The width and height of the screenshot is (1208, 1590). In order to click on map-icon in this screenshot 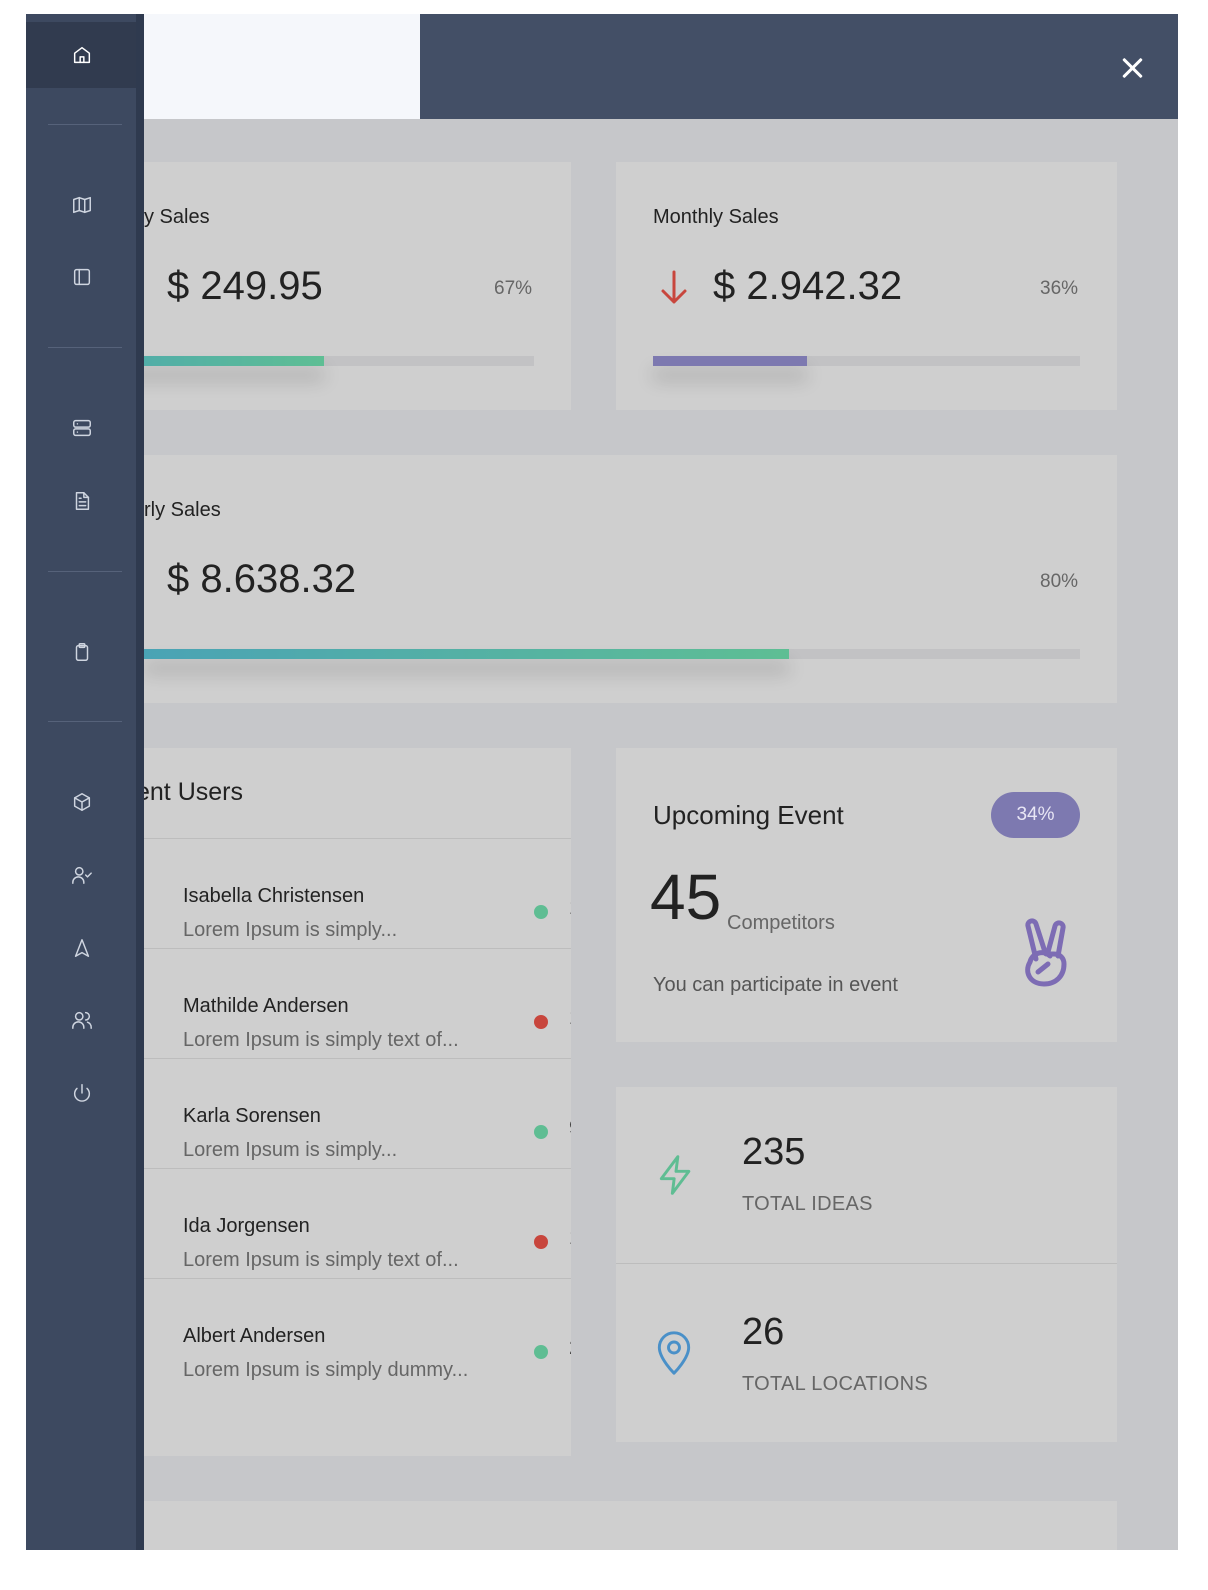, I will do `click(82, 205)`.